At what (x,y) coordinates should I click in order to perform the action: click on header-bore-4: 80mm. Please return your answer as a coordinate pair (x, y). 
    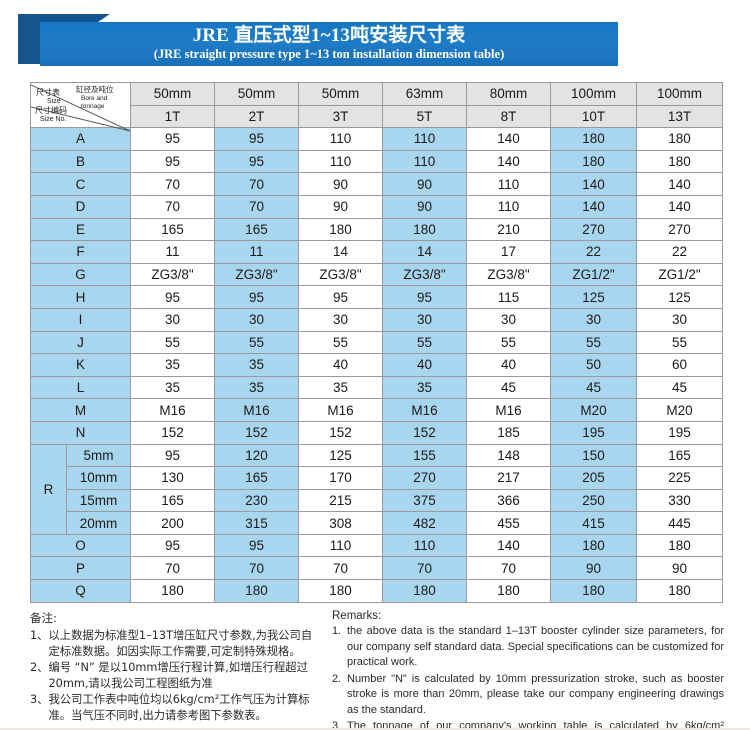
    Looking at the image, I should click on (508, 94).